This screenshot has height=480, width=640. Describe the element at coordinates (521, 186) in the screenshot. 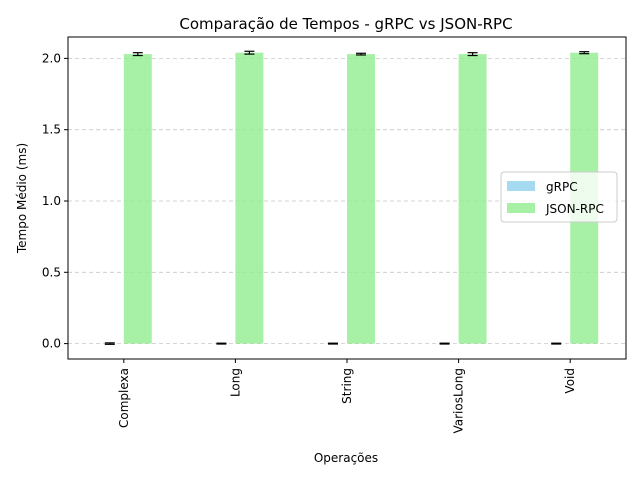

I see `legend-swatch-grpc` at that location.